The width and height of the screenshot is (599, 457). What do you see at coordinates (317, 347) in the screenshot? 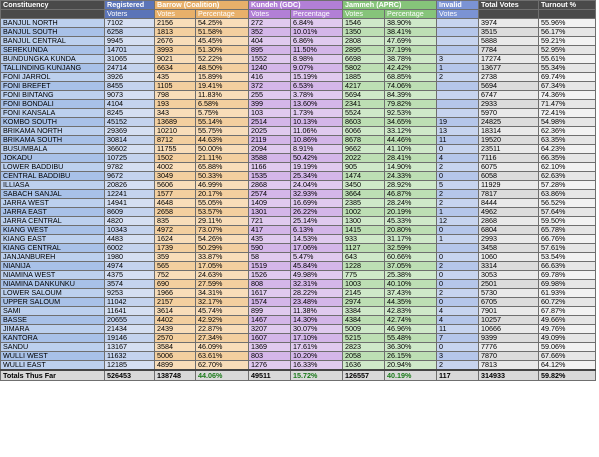
I see `cell-kundeh-percentage: 17.61%` at bounding box center [317, 347].